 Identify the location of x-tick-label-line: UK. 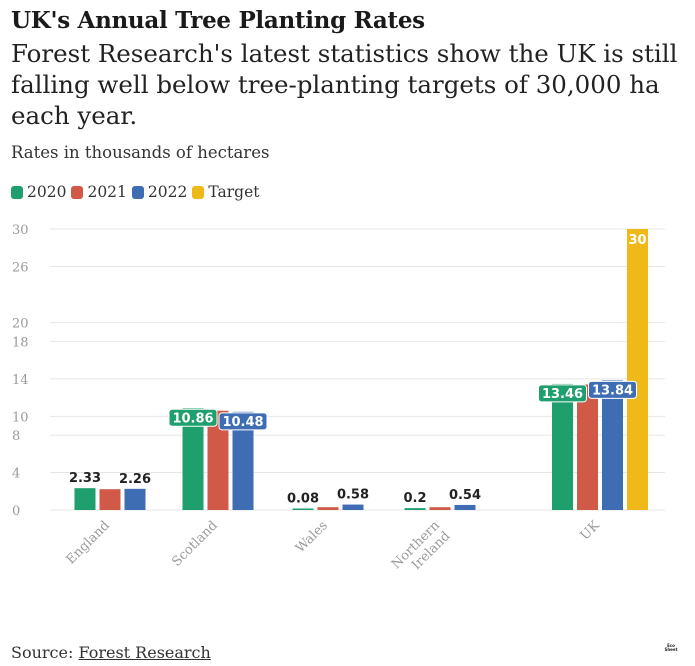
(590, 530).